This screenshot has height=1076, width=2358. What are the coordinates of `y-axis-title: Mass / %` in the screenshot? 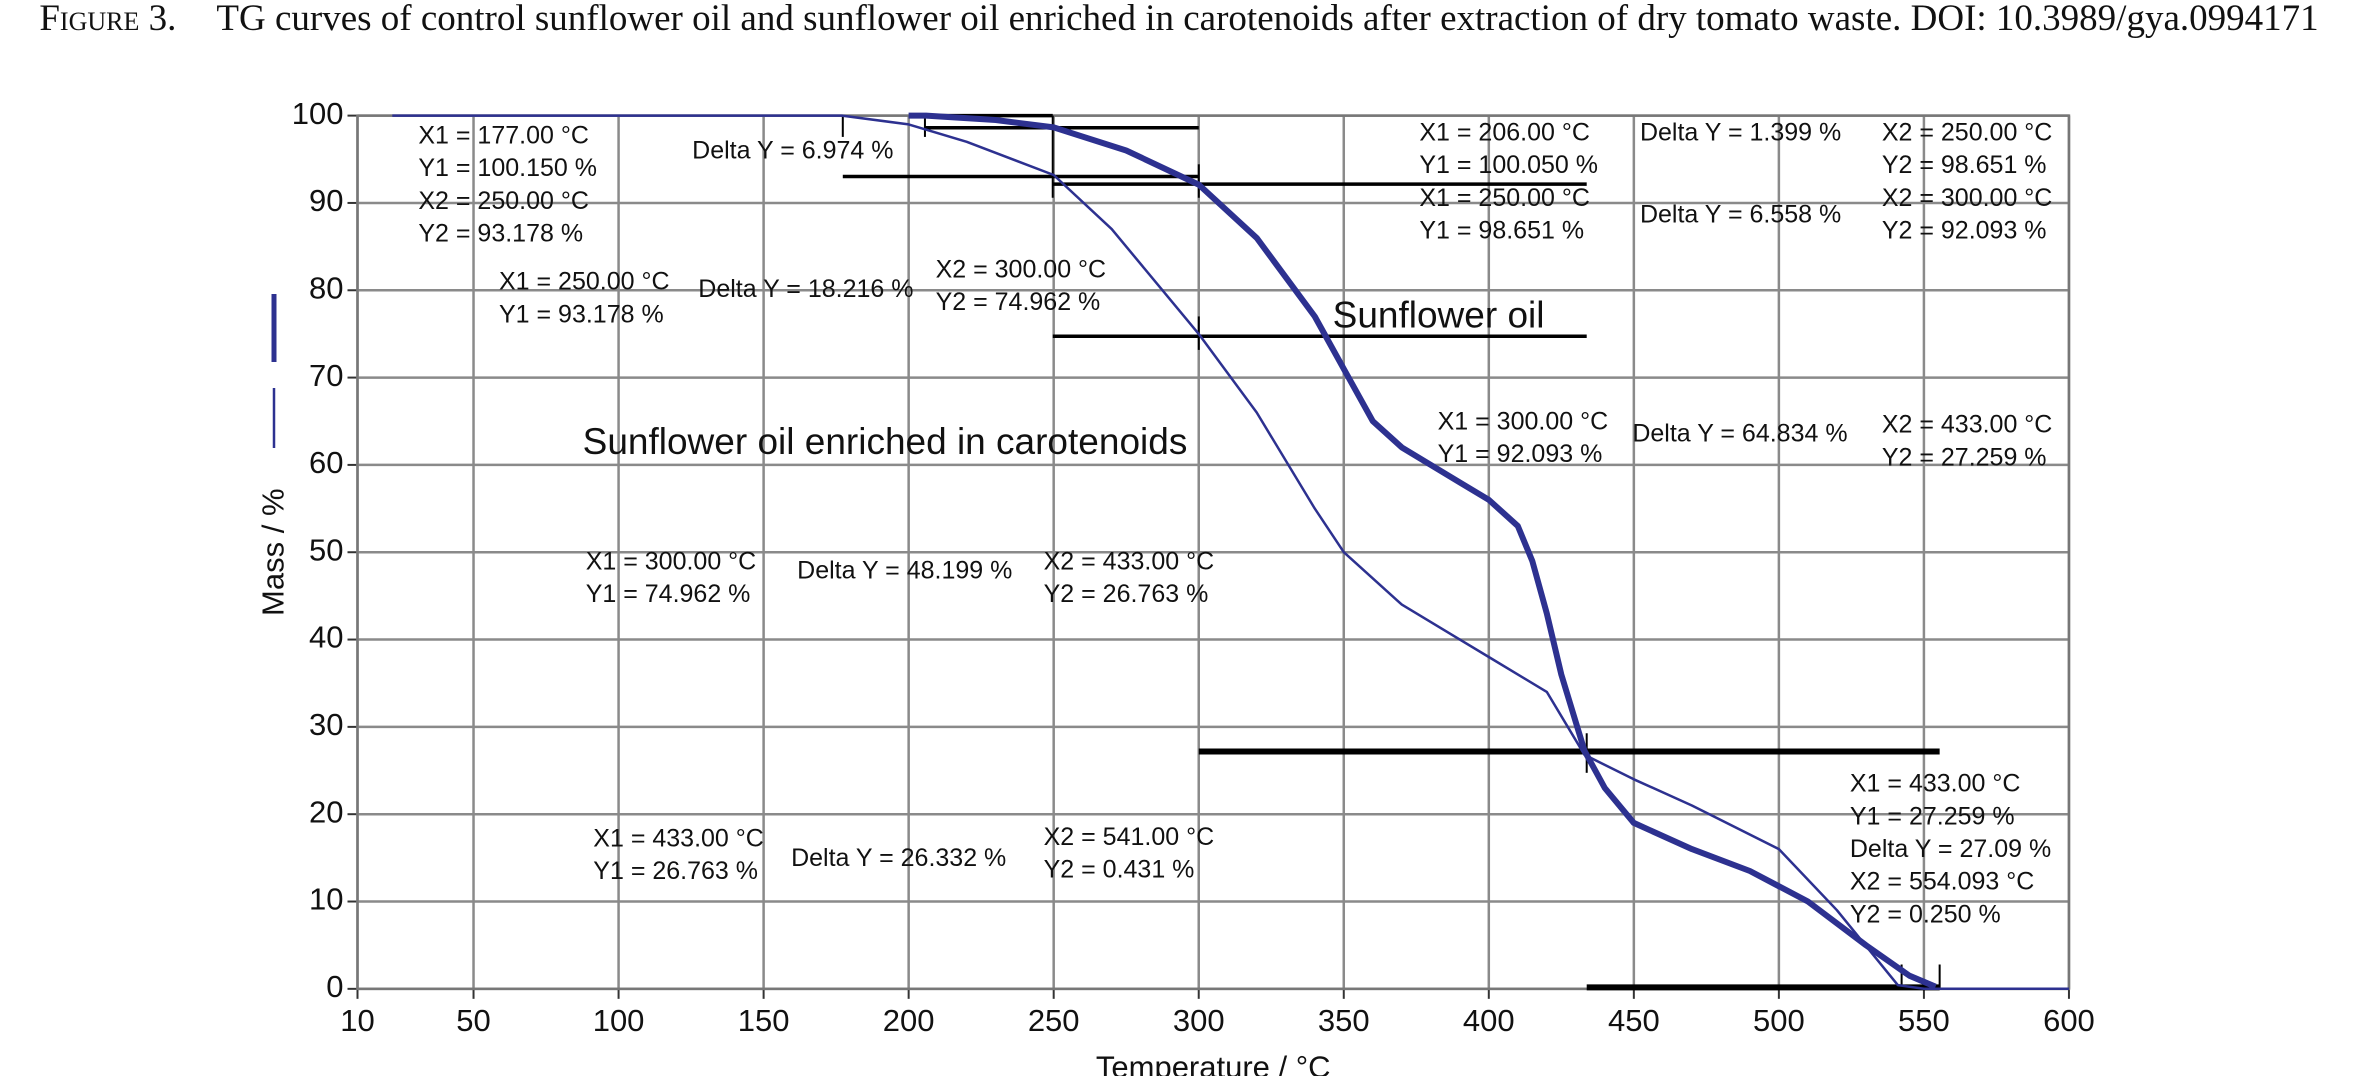 It's located at (273, 551).